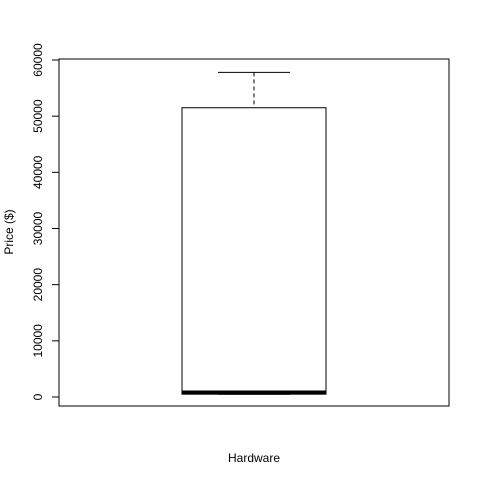 The width and height of the screenshot is (480, 480). I want to click on y-tick-label: 40000, so click(38, 172).